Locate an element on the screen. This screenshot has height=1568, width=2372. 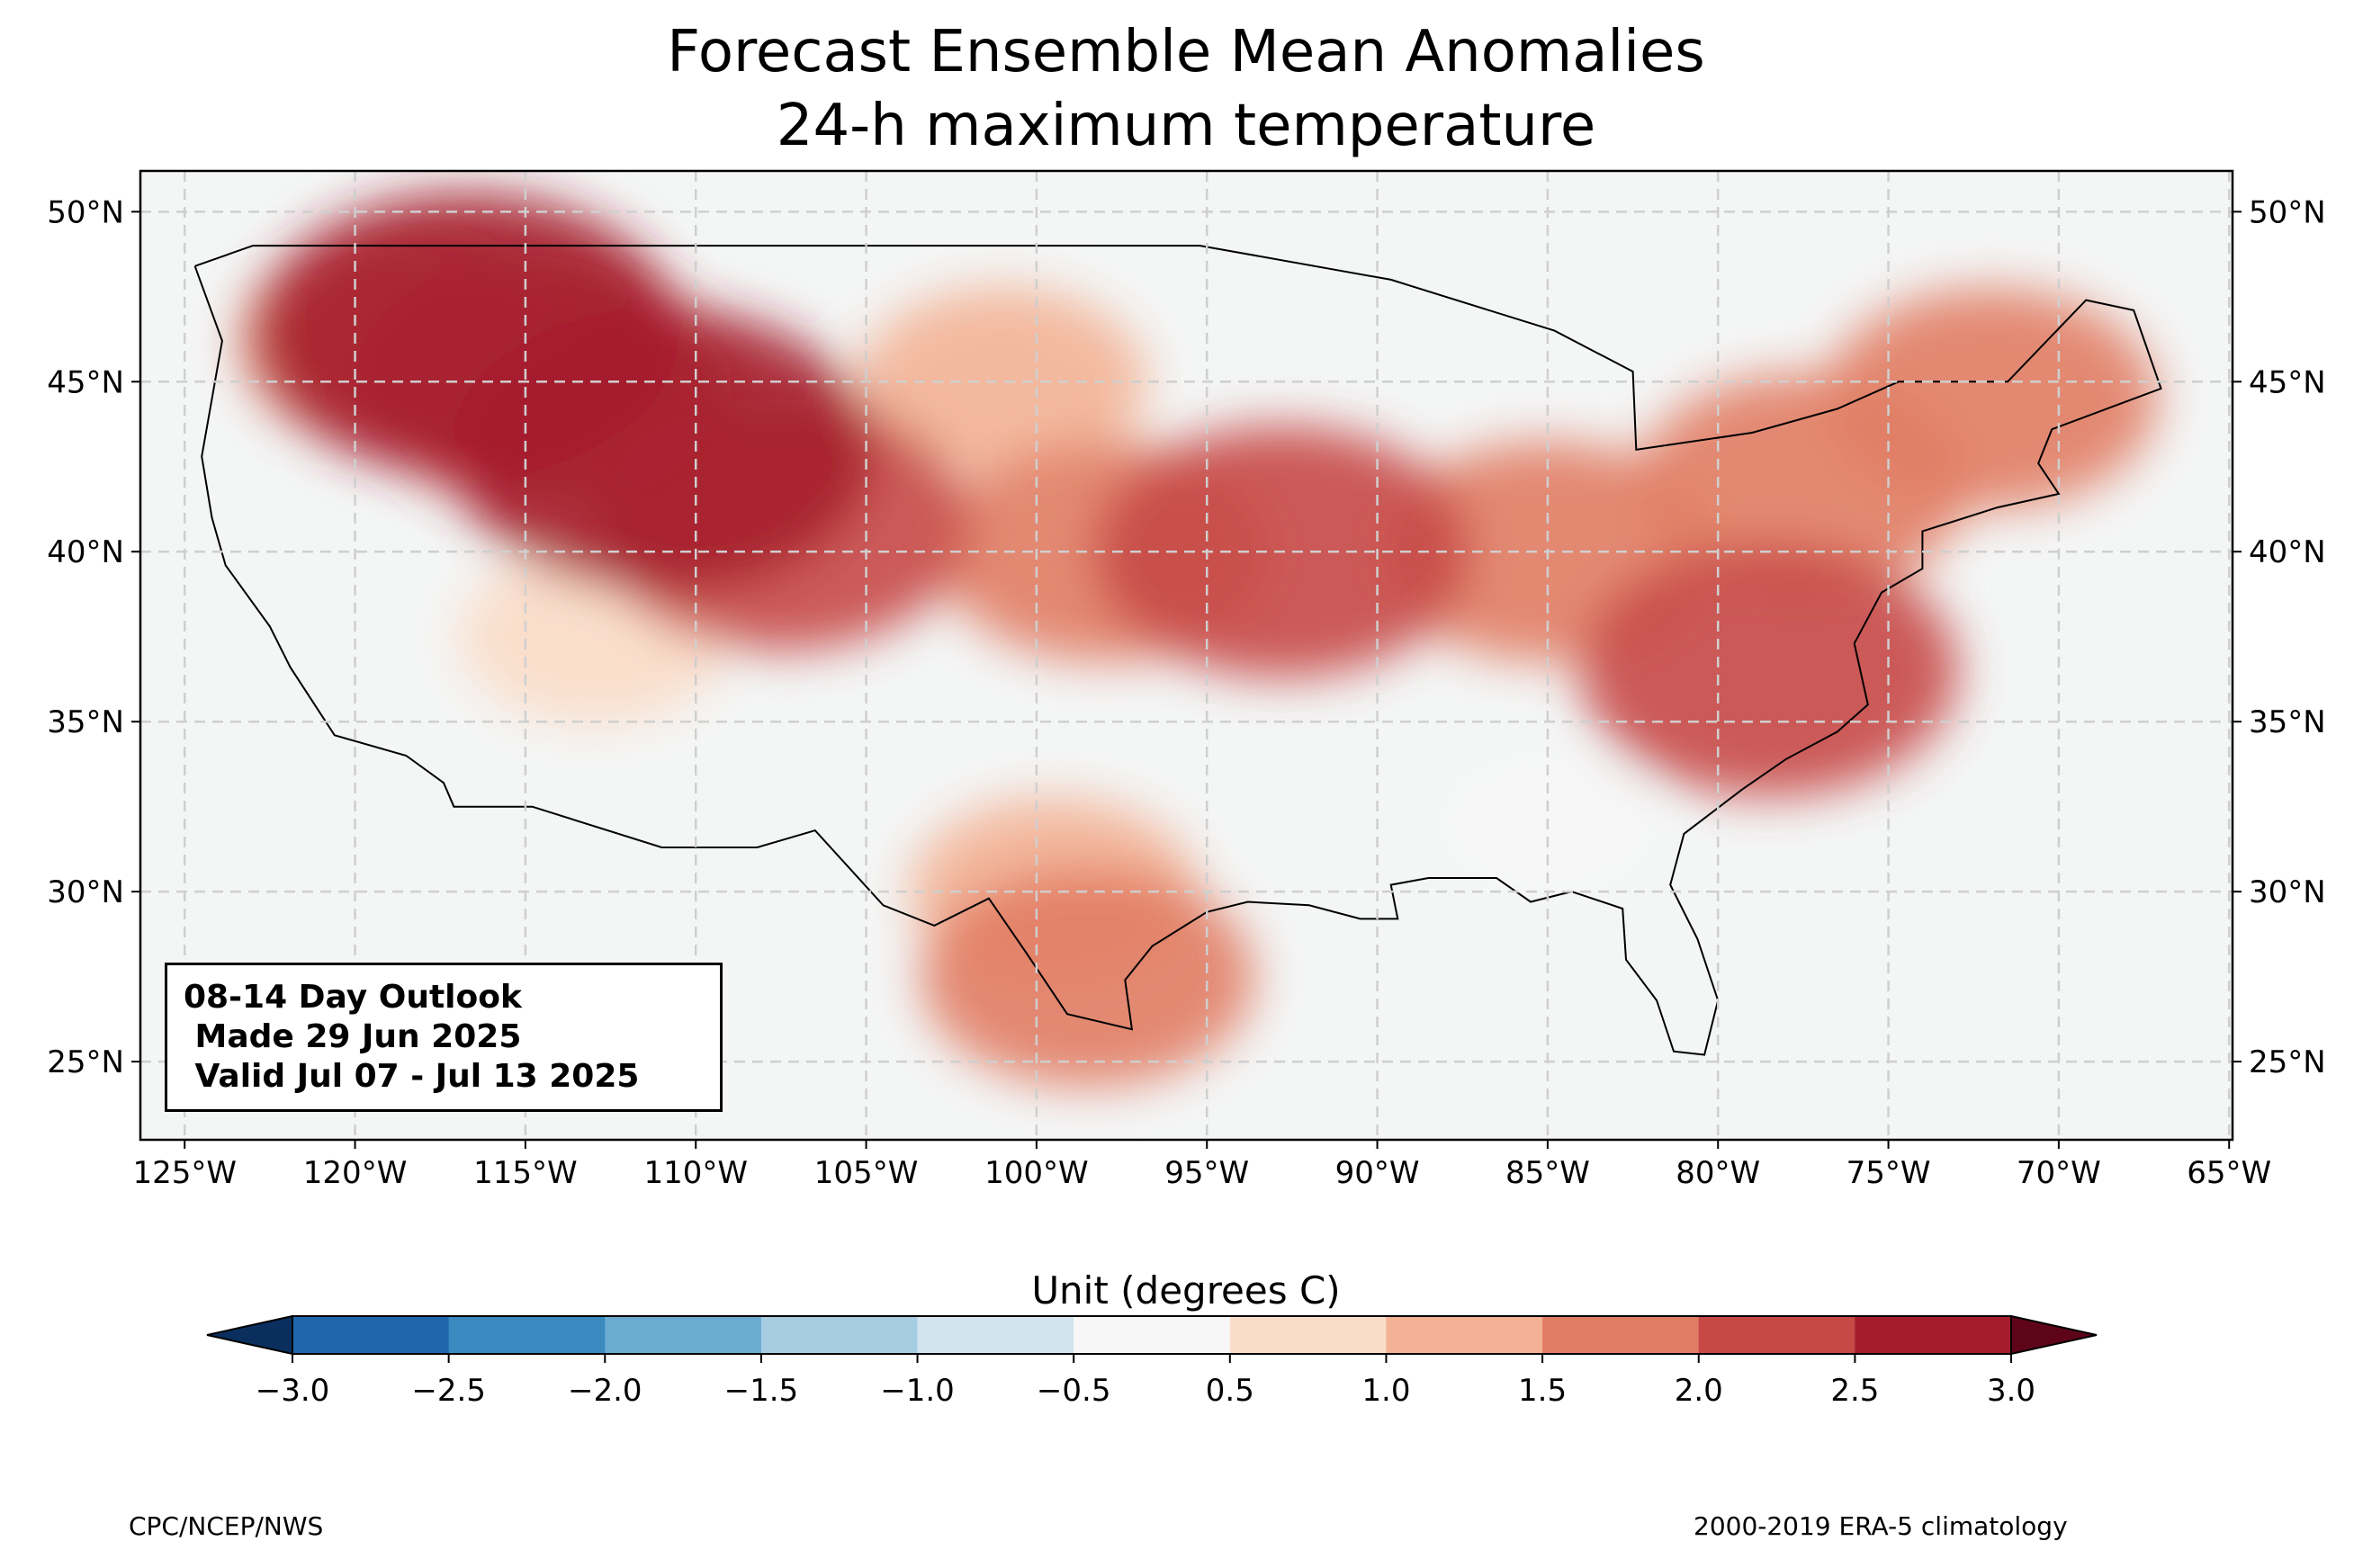
lon-tick-label: 80°W is located at coordinates (1718, 1173).